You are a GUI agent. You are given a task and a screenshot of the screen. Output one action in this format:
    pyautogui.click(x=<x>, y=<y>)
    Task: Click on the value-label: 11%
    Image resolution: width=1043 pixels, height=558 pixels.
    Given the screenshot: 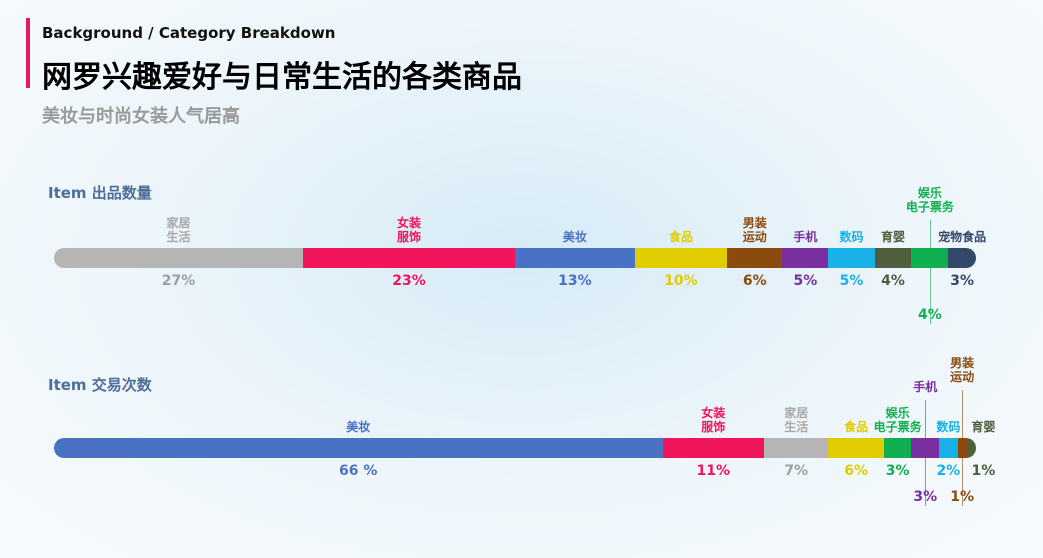 What is the action you would take?
    pyautogui.click(x=713, y=471)
    